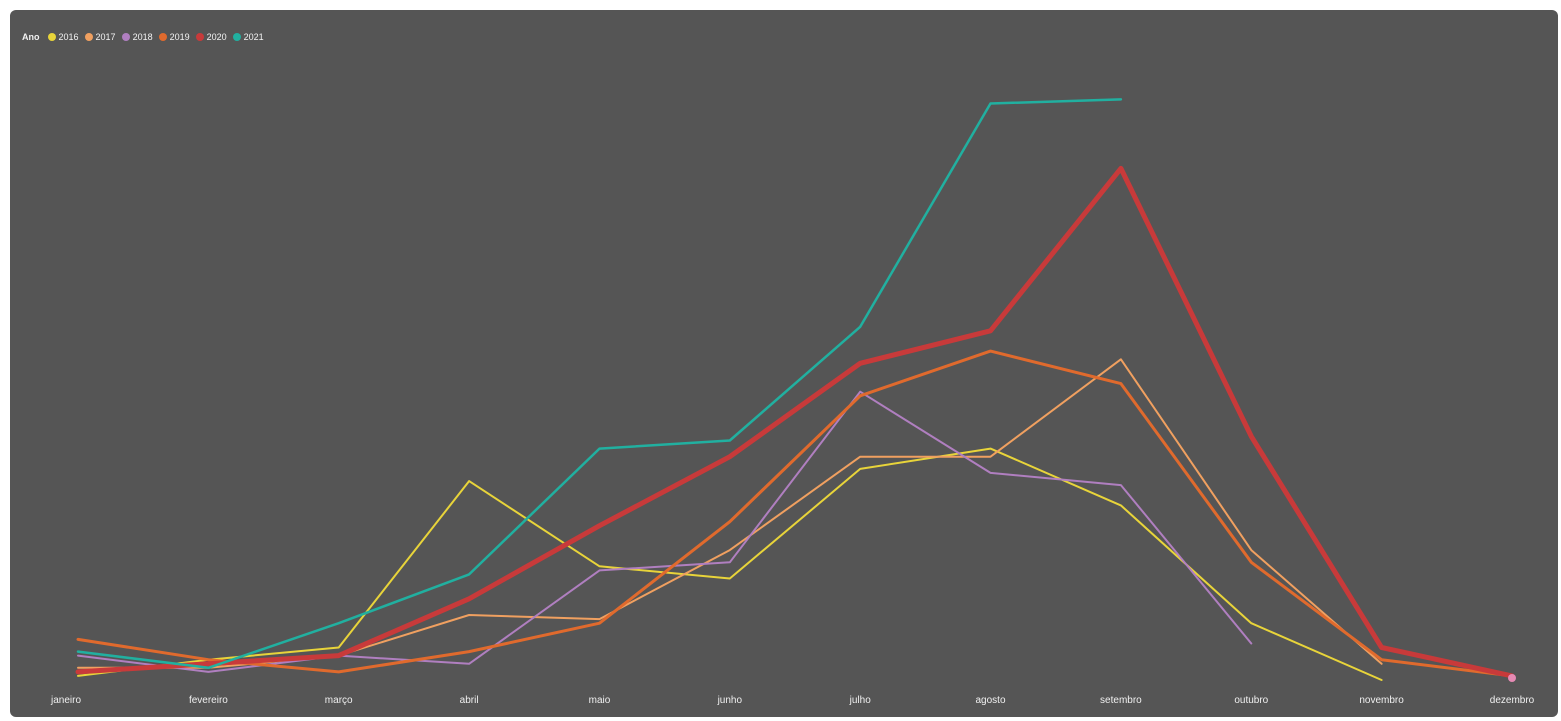 The width and height of the screenshot is (1561, 721). What do you see at coordinates (208, 668) in the screenshot?
I see `data-point-2021-fevereiro` at bounding box center [208, 668].